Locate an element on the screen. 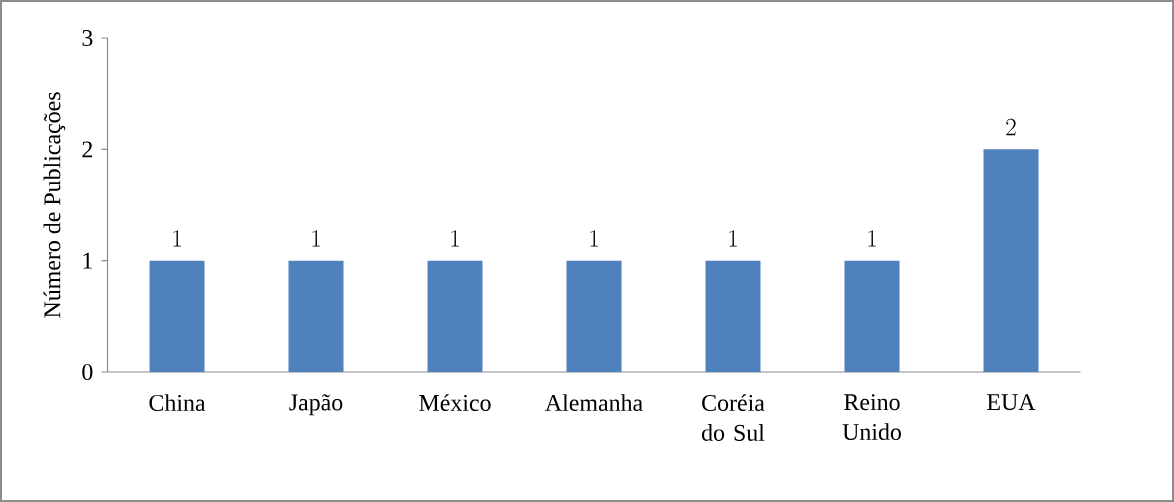  x-tick-label: Japão is located at coordinates (316, 405).